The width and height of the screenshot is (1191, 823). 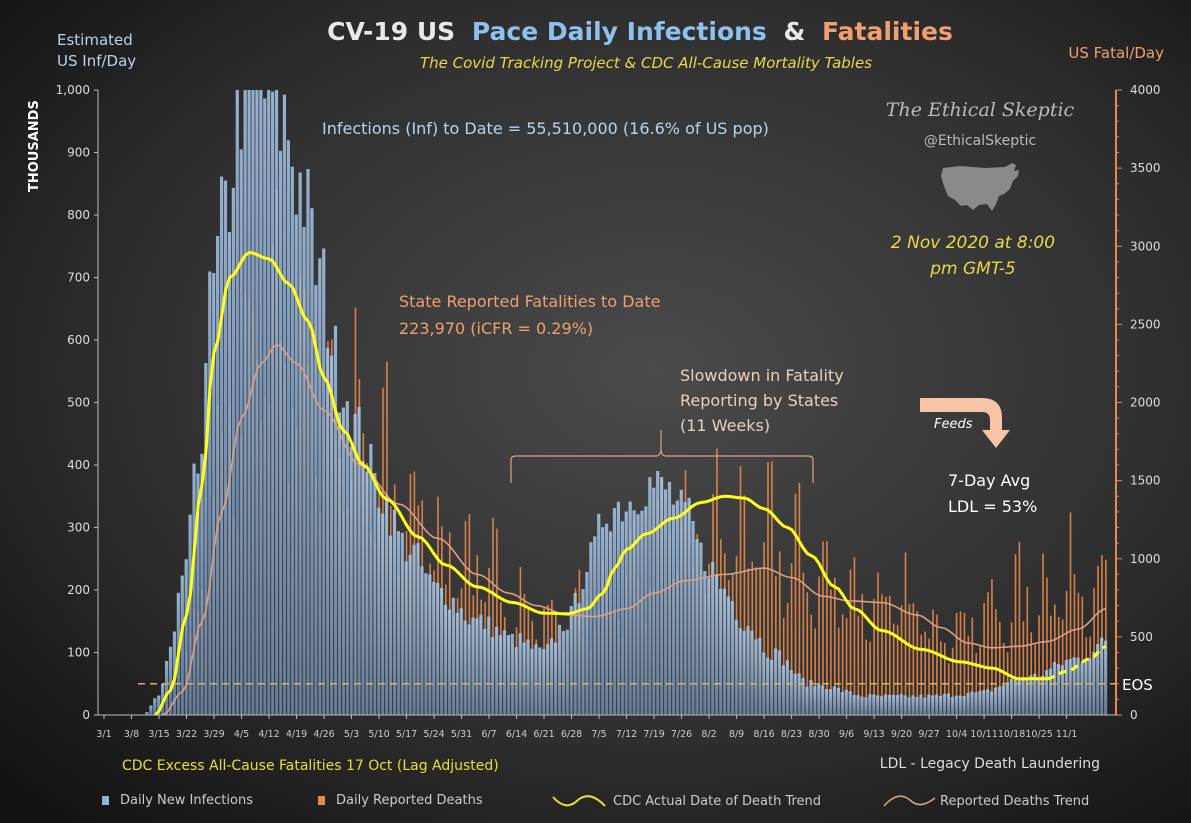 What do you see at coordinates (901, 734) in the screenshot?
I see `x-tick-label: 9/20` at bounding box center [901, 734].